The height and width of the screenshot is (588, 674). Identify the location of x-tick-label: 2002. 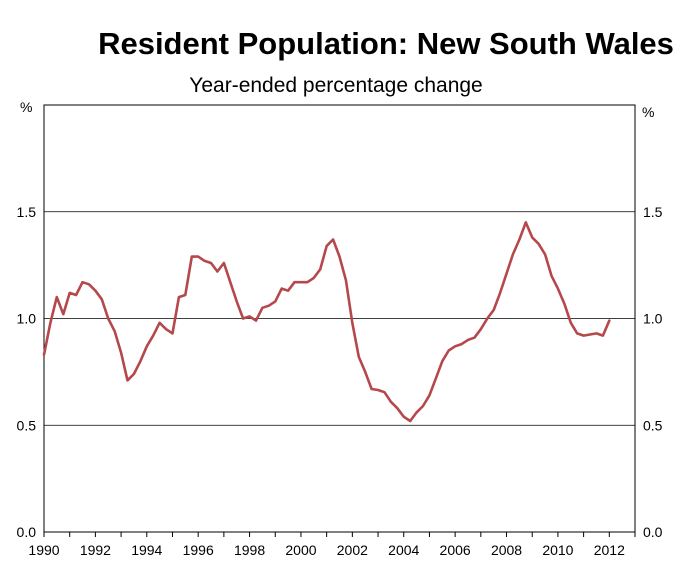
(352, 550).